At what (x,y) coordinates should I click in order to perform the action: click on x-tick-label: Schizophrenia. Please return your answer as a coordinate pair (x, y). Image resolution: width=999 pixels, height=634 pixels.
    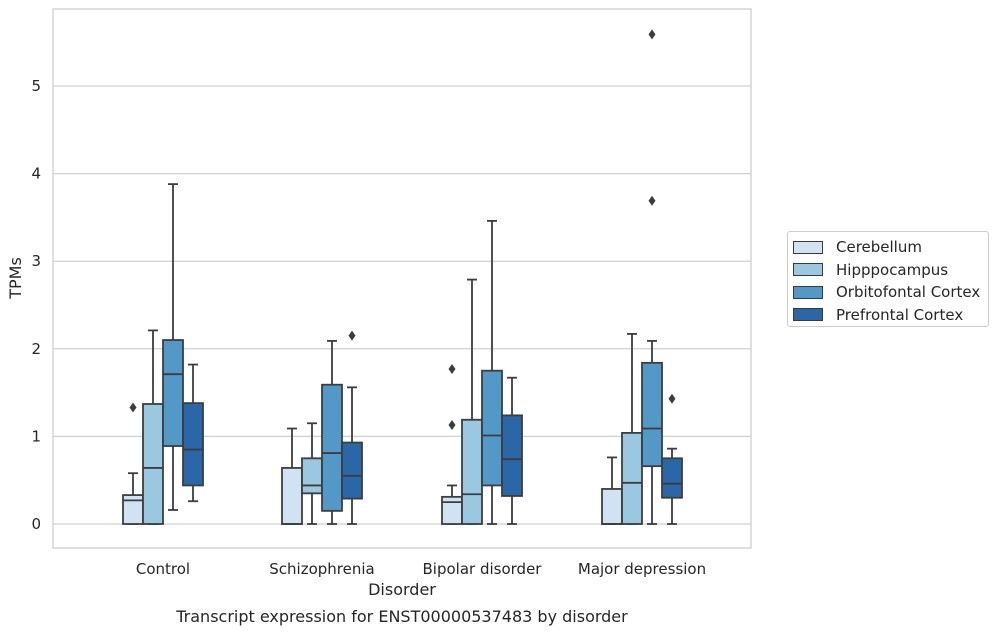
    Looking at the image, I should click on (321, 569).